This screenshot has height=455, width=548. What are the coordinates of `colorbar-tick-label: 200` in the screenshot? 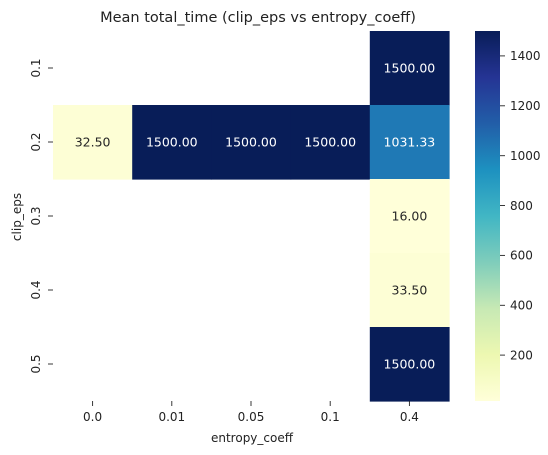 It's located at (521, 355).